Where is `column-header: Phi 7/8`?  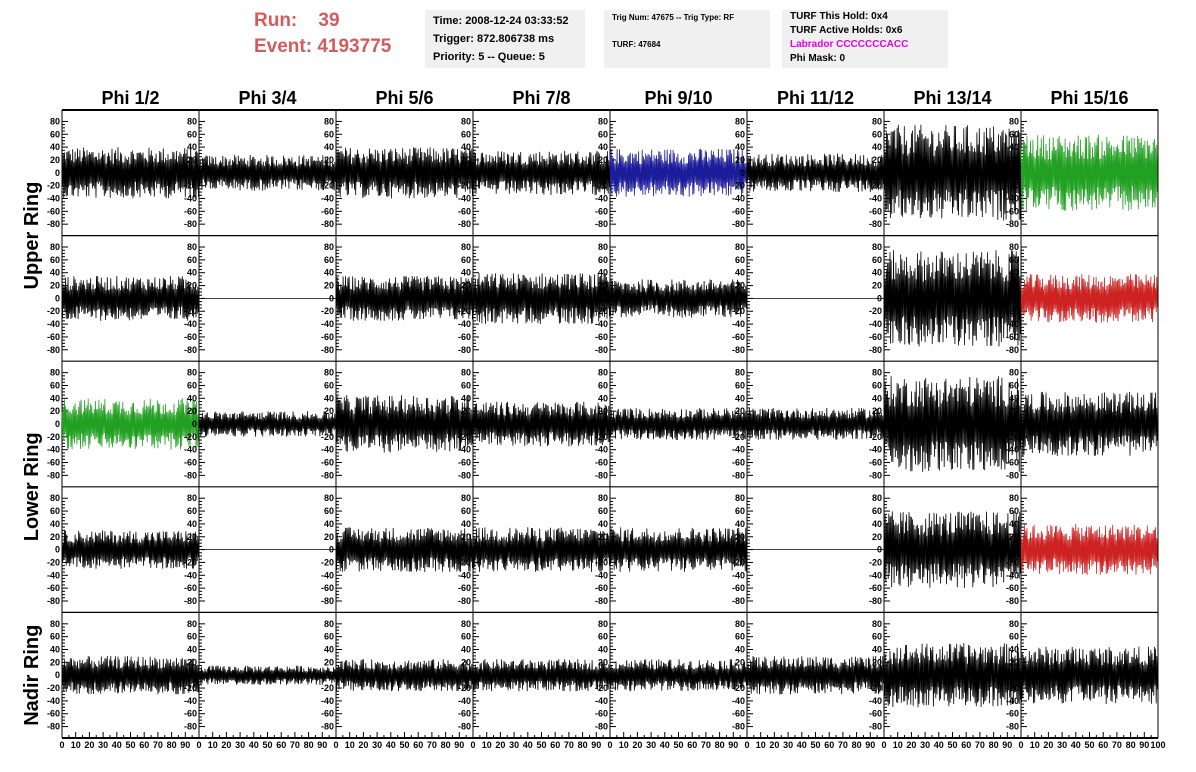
column-header: Phi 7/8 is located at coordinates (541, 98).